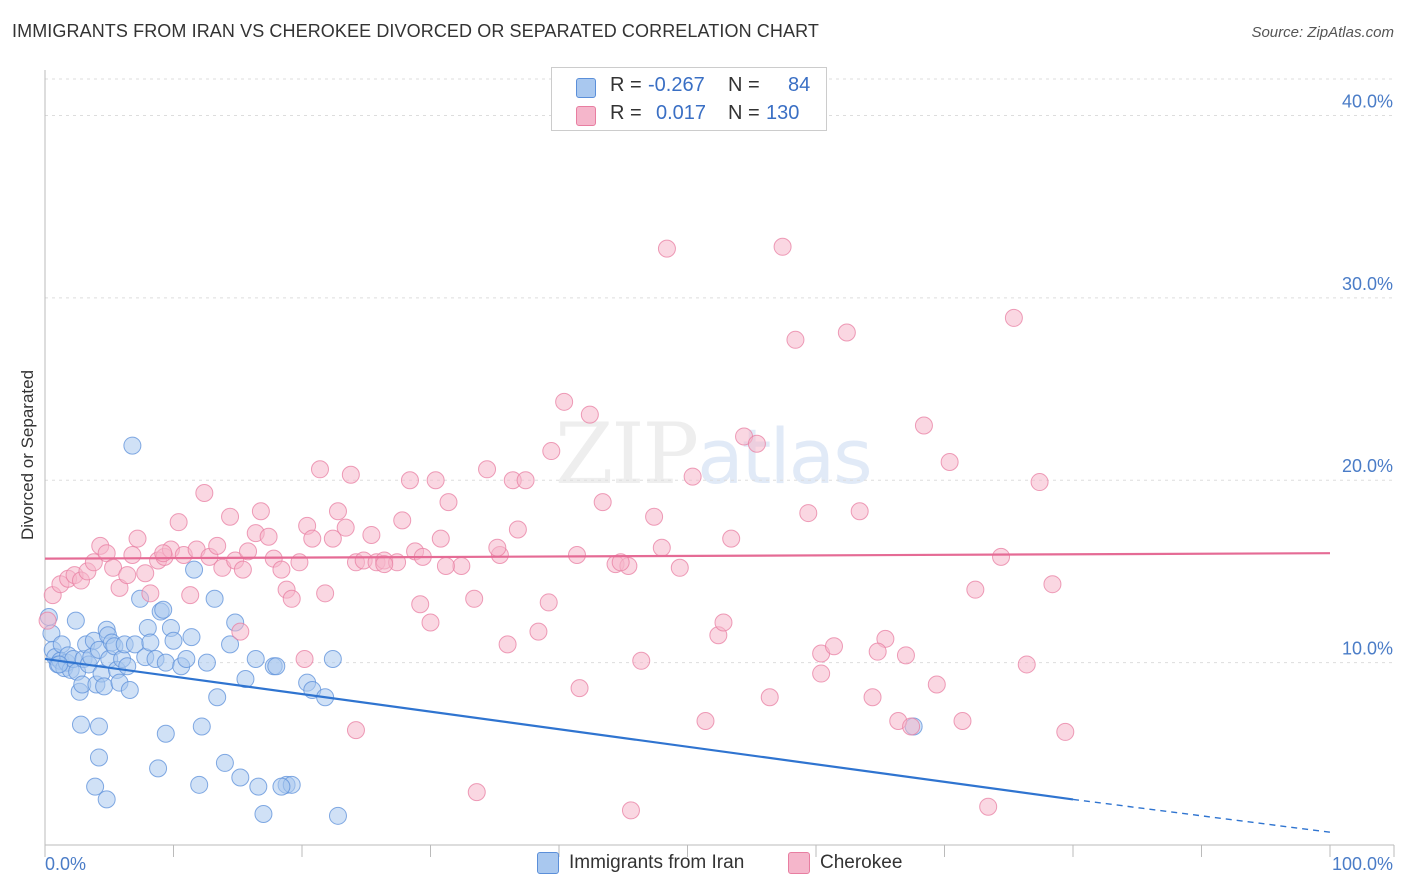 The width and height of the screenshot is (1406, 892). What do you see at coordinates (657, 862) in the screenshot?
I see `legend-label-iran: Immigrants from Iran` at bounding box center [657, 862].